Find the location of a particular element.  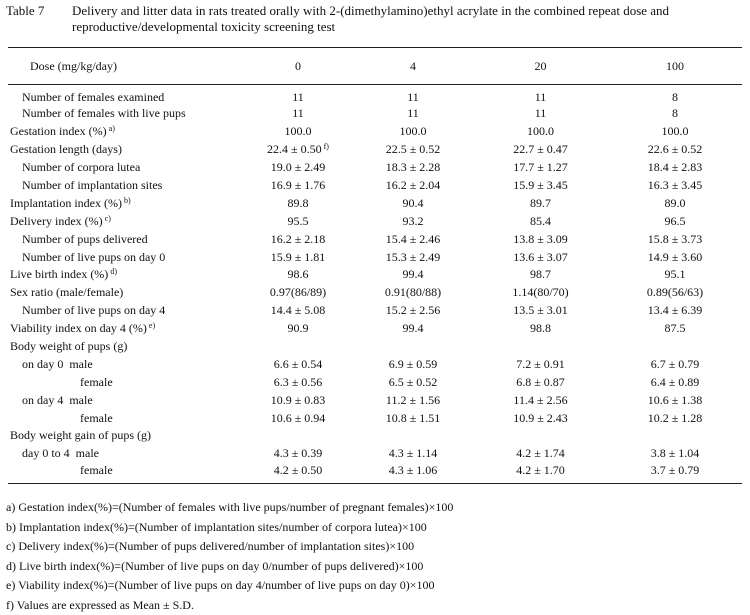

table-cell: 98.8 is located at coordinates (540, 329).